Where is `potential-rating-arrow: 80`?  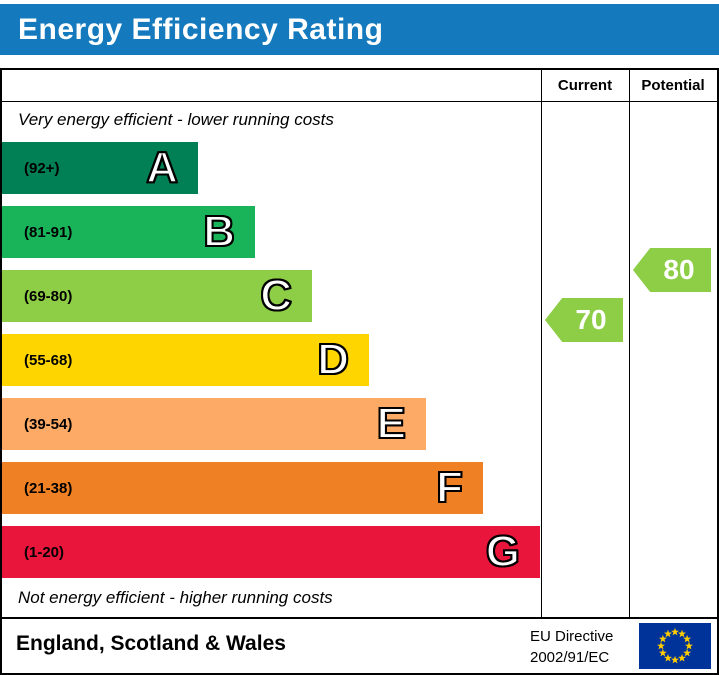 potential-rating-arrow: 80 is located at coordinates (672, 270).